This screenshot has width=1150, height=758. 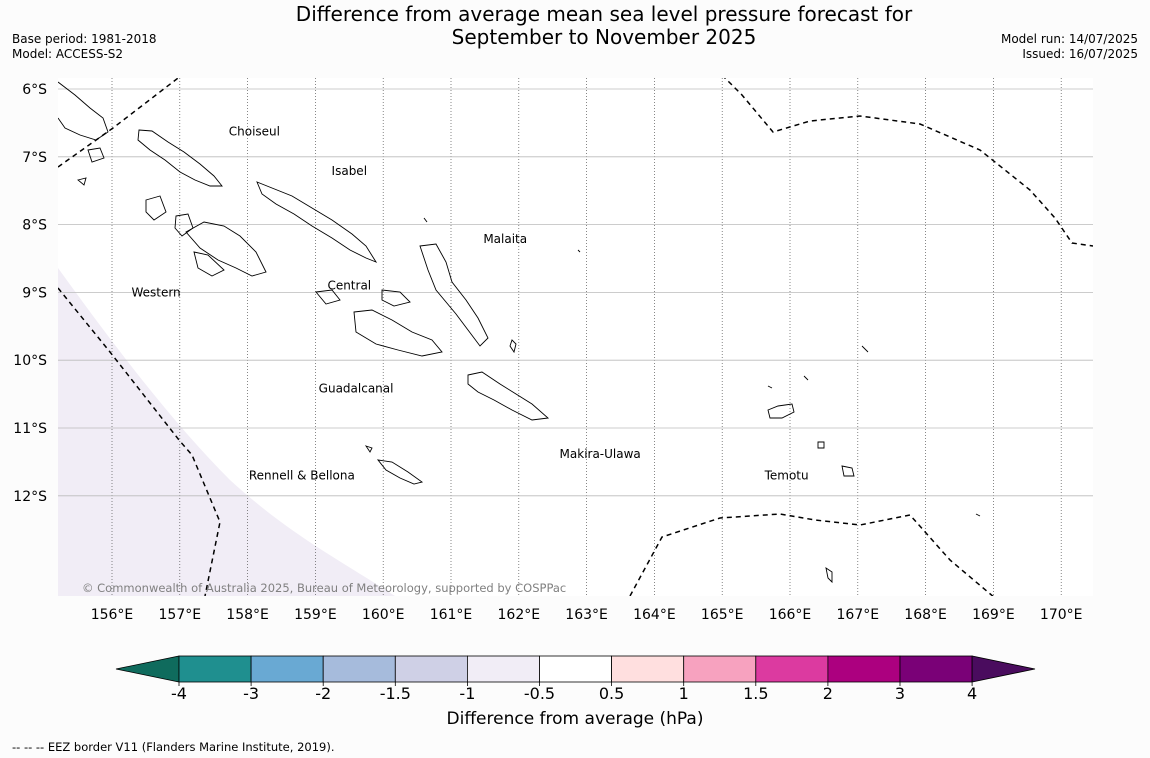 I want to click on longitude-label: 159°E, so click(x=315, y=615).